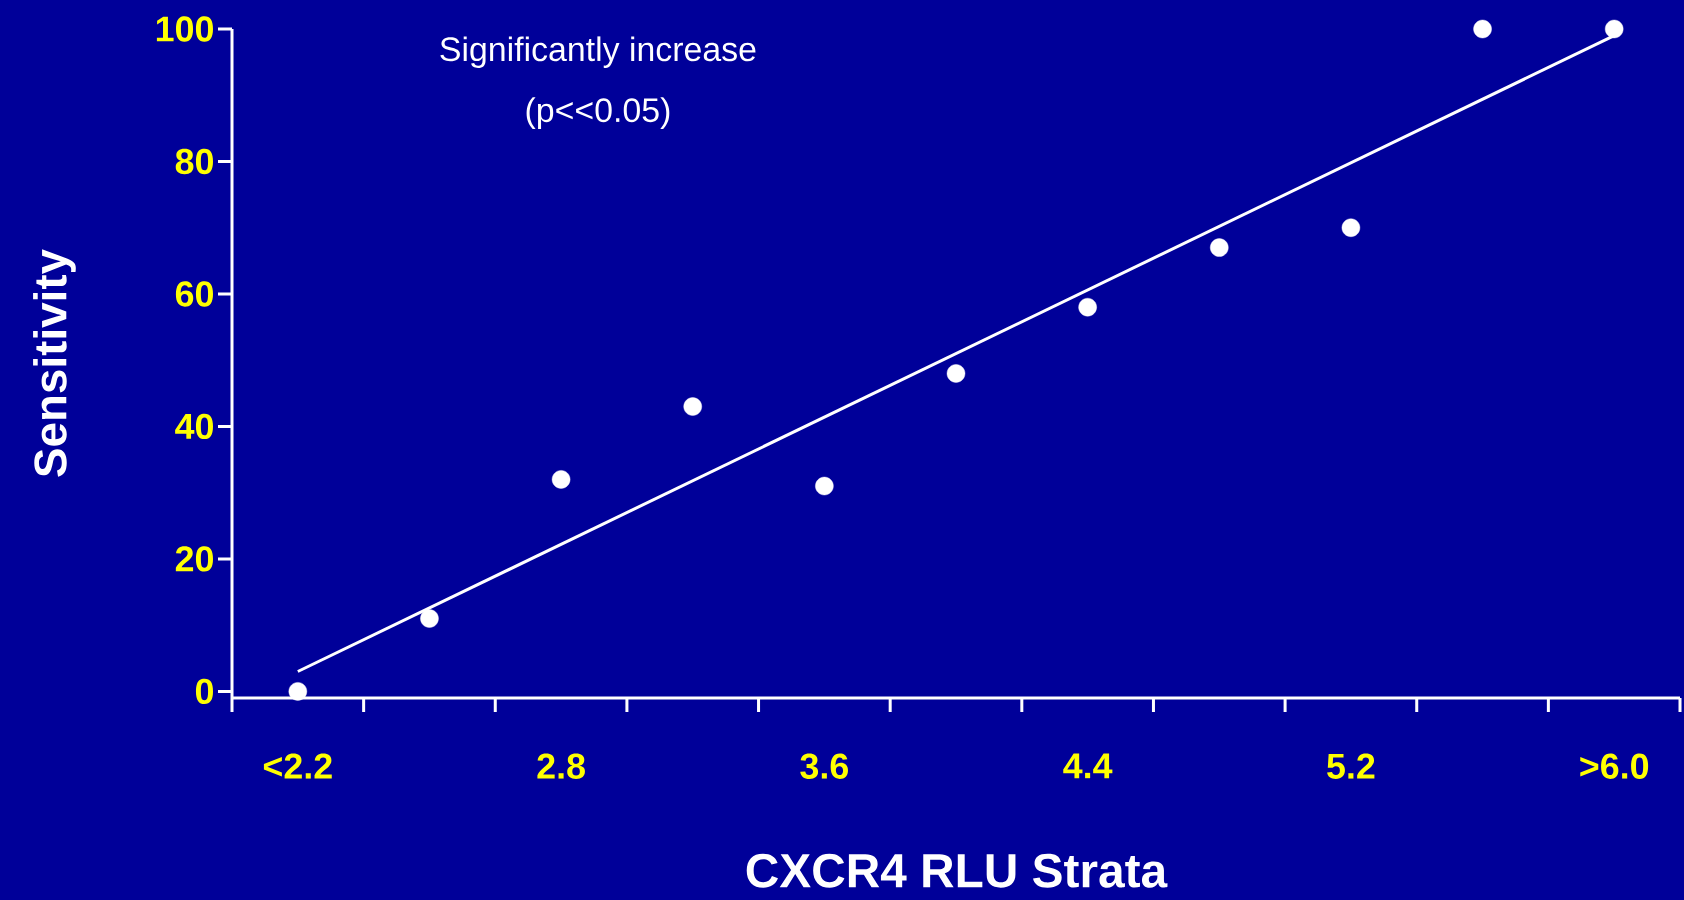 This screenshot has height=900, width=1684. What do you see at coordinates (1614, 766) in the screenshot?
I see `x-tick-label: >6.0` at bounding box center [1614, 766].